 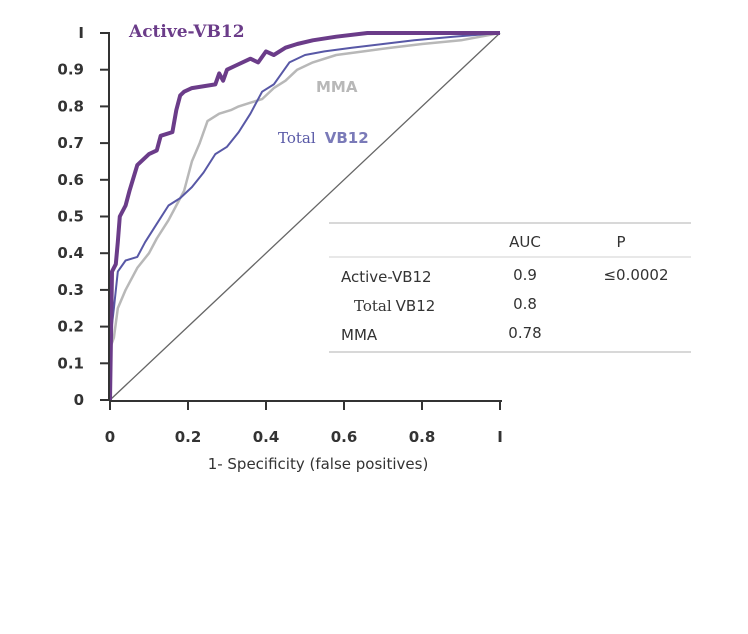 I want to click on x-tick-label: 0.2, so click(x=188, y=437).